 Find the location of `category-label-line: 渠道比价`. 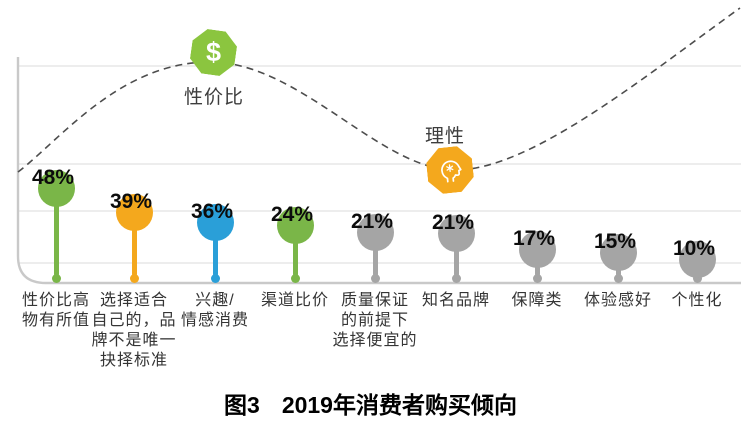

category-label-line: 渠道比价 is located at coordinates (294, 300).